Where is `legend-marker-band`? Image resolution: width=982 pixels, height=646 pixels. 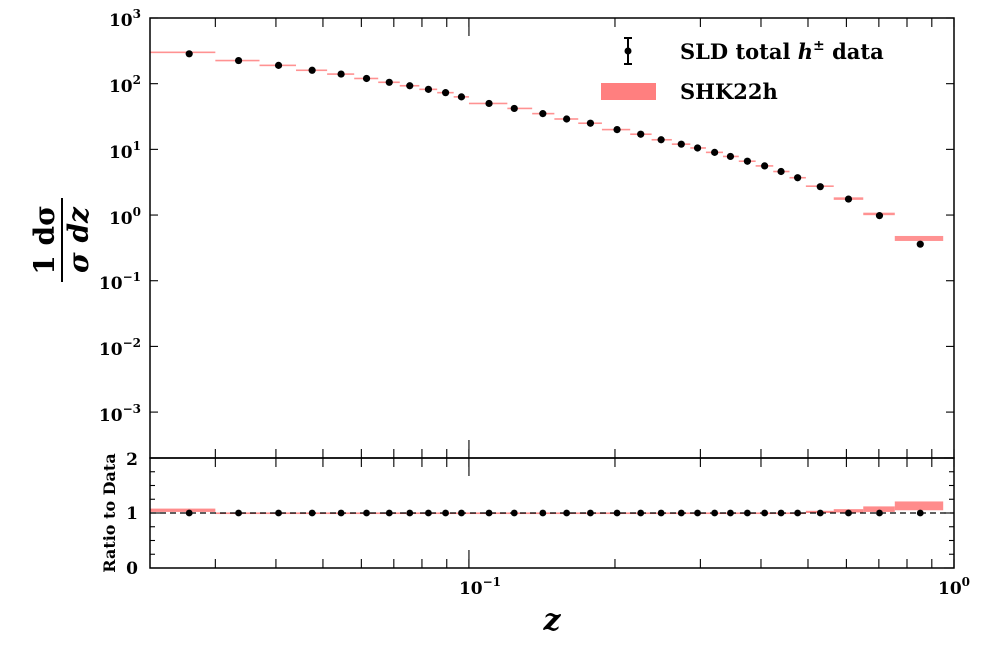
legend-marker-band is located at coordinates (628, 91).